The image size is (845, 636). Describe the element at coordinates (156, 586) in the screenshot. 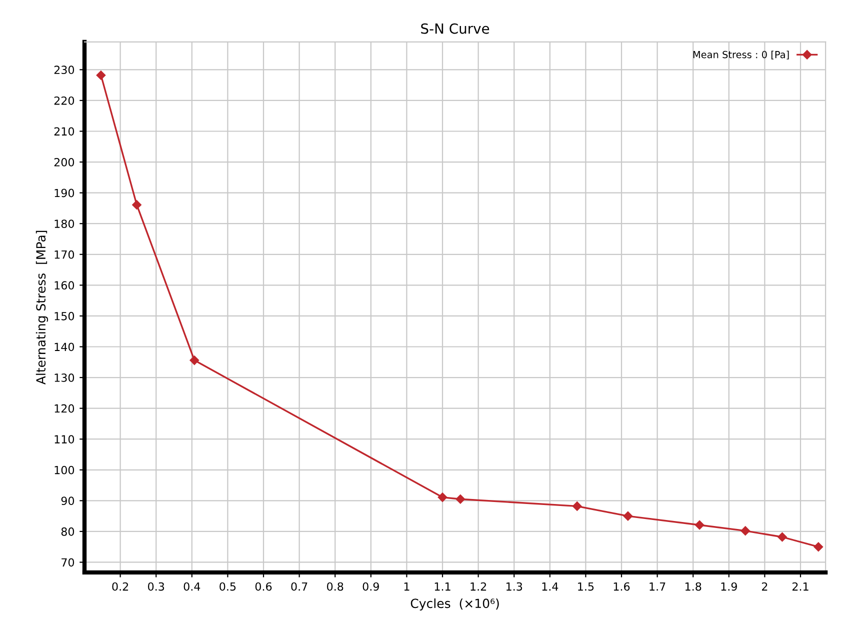

I see `x-tick-label: 0.3` at that location.